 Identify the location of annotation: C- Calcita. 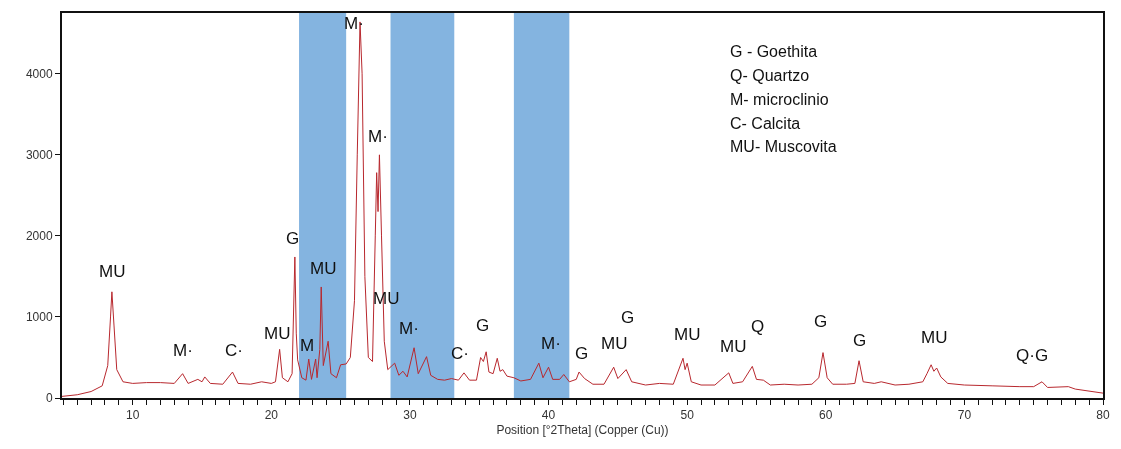
(765, 123).